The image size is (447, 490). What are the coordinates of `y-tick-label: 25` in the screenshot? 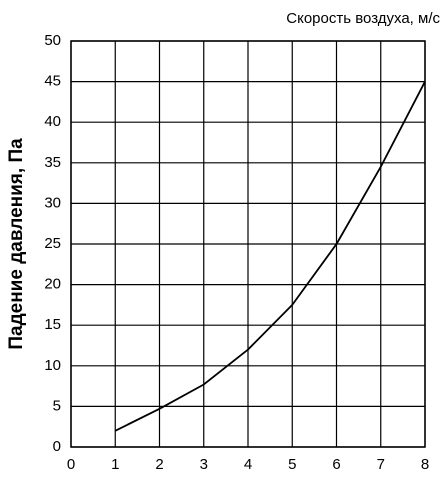 It's located at (52, 243).